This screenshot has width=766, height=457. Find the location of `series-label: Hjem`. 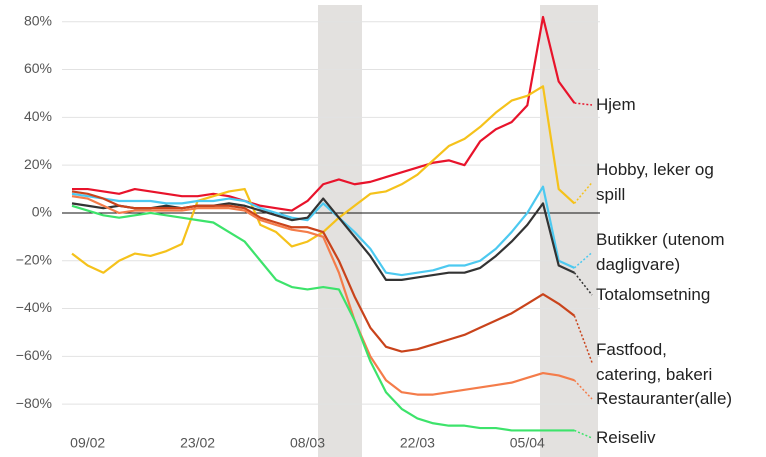

series-label: Hjem is located at coordinates (616, 104).